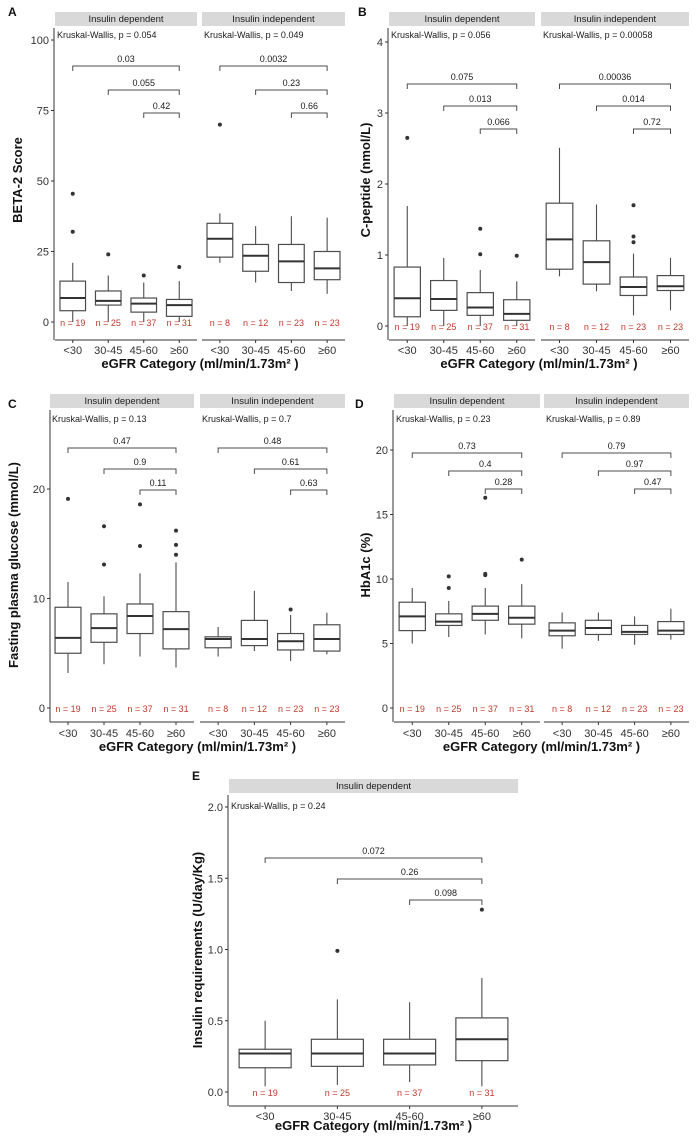  What do you see at coordinates (12, 404) in the screenshot?
I see `panel-letter: C` at bounding box center [12, 404].